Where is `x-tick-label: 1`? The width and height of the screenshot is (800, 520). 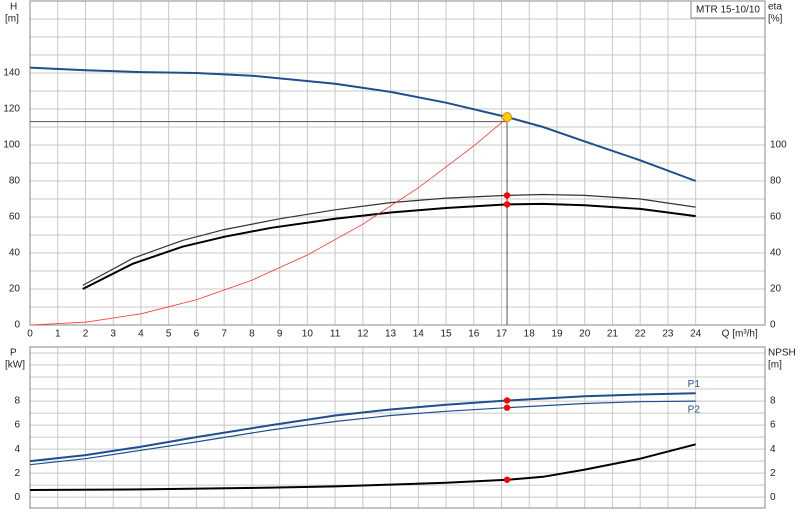 x-tick-label: 1 is located at coordinates (58, 334).